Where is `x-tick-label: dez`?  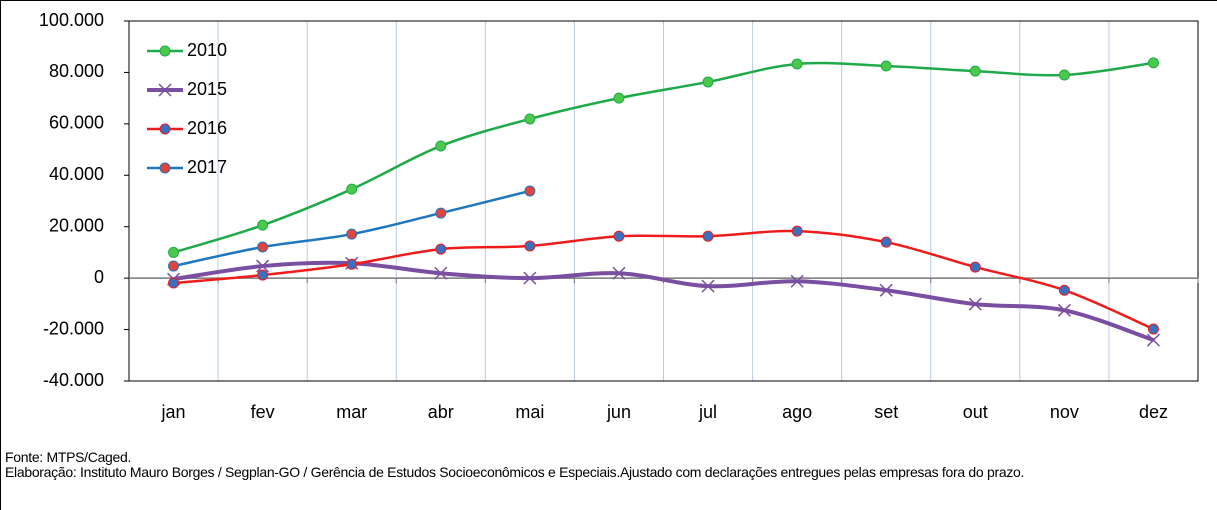 x-tick-label: dez is located at coordinates (1153, 412).